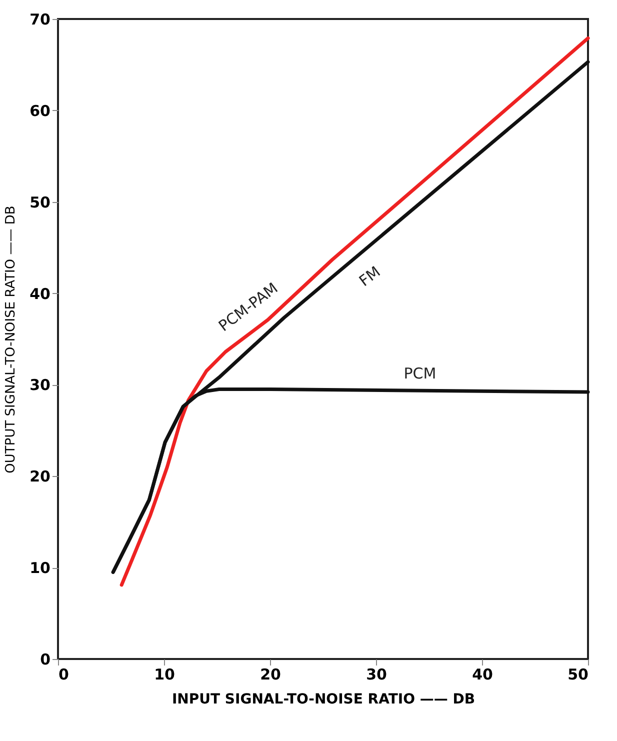 This screenshot has height=741, width=617. I want to click on y-tick-label: 0, so click(45, 659).